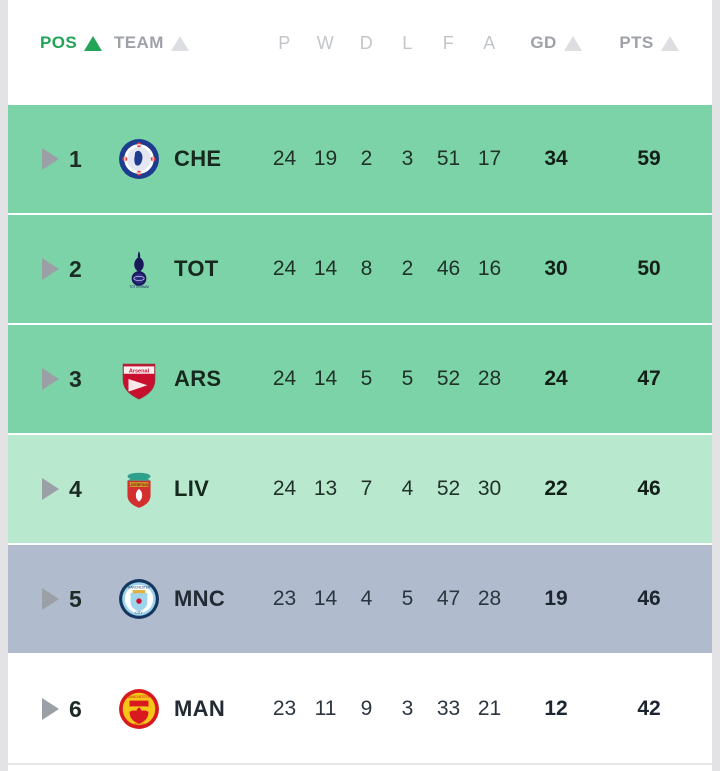  What do you see at coordinates (139, 379) in the screenshot?
I see `arsenal-badge: Arsenal` at bounding box center [139, 379].